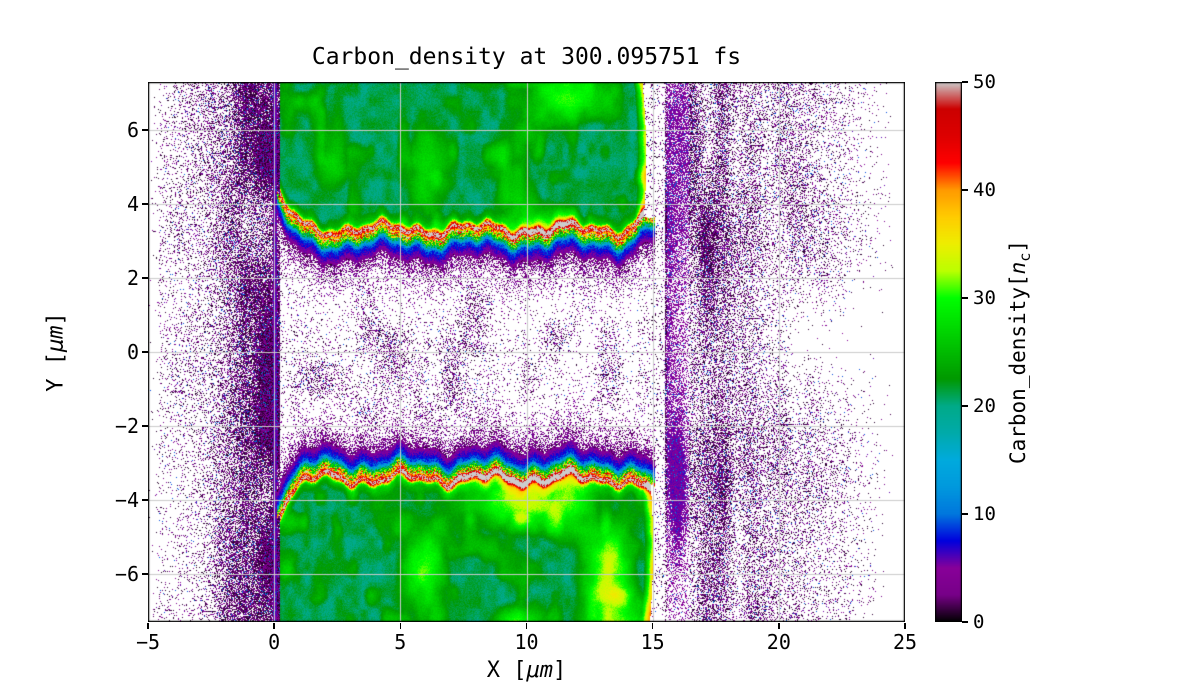 This screenshot has width=1200, height=700. Describe the element at coordinates (1017, 246) in the screenshot. I see `colorbar-label-suffix: ]` at that location.